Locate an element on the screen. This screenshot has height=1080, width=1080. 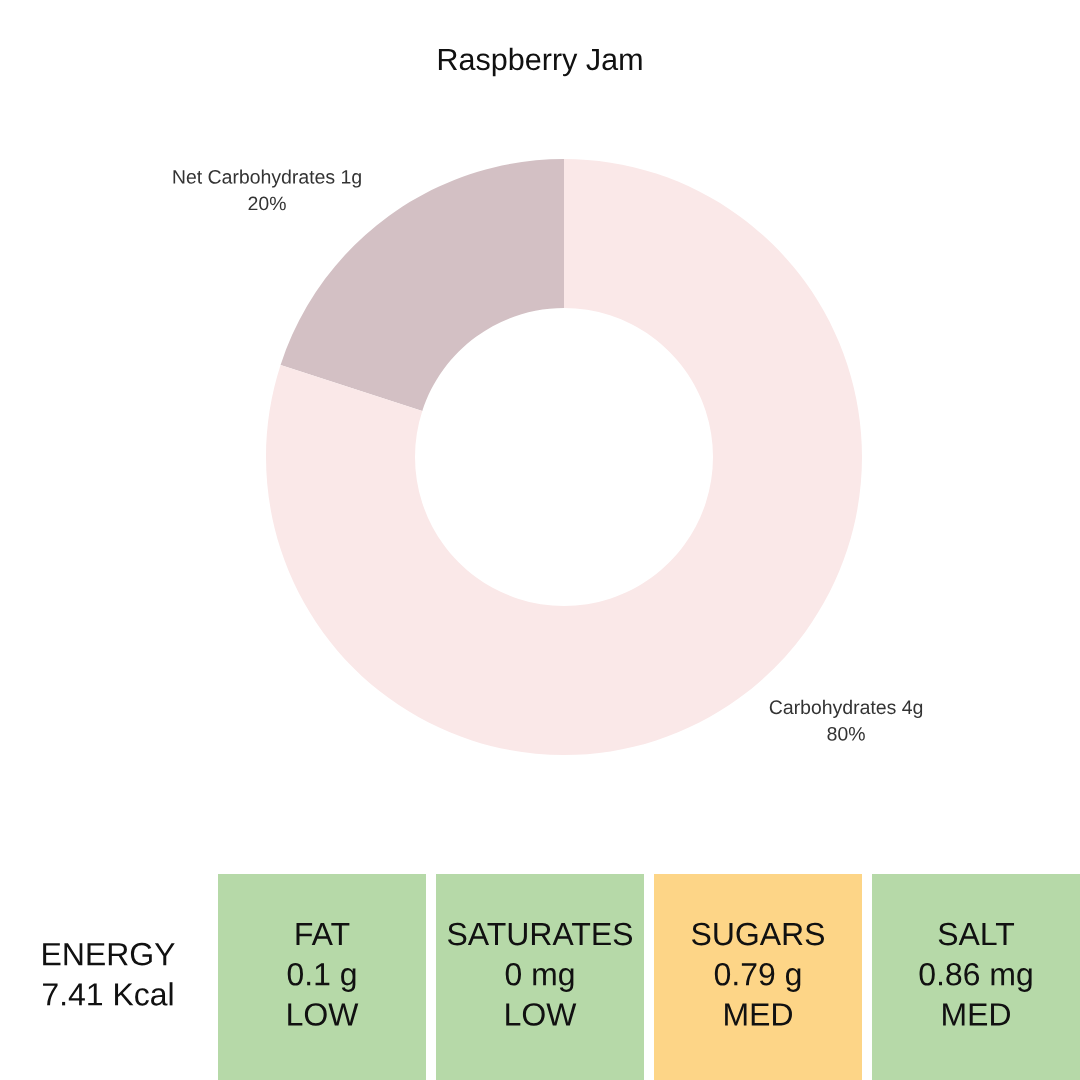
category-label: 0.86 mg is located at coordinates (975, 977).